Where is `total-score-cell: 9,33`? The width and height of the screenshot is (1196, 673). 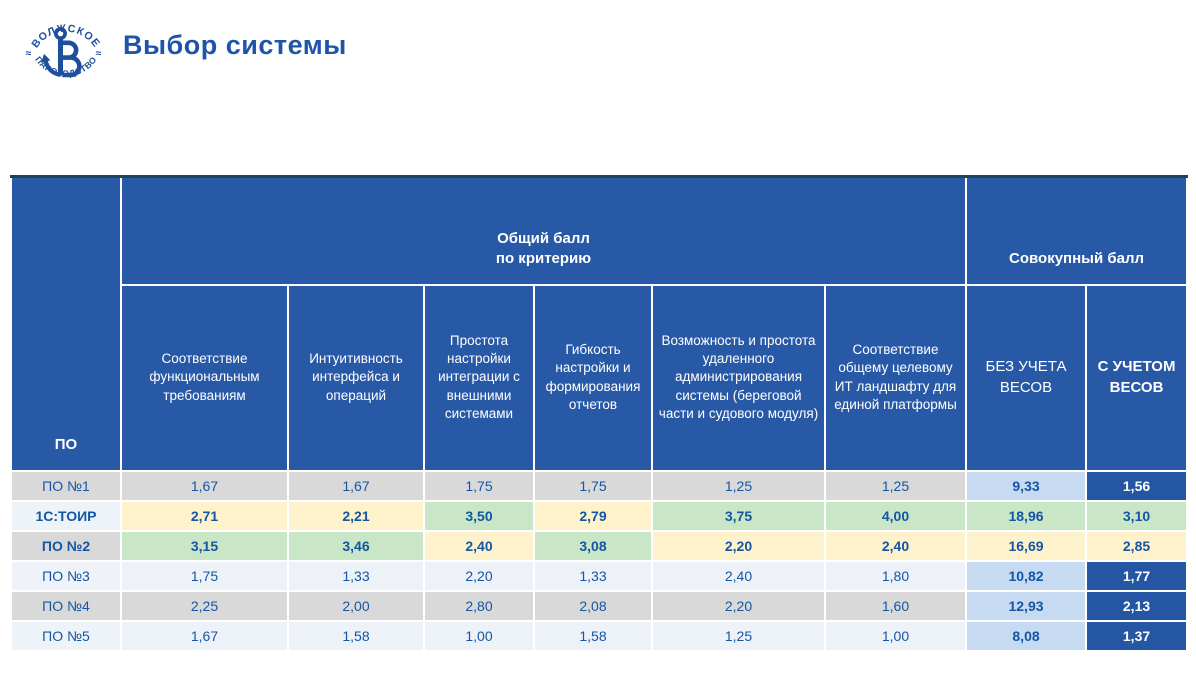 total-score-cell: 9,33 is located at coordinates (1026, 485).